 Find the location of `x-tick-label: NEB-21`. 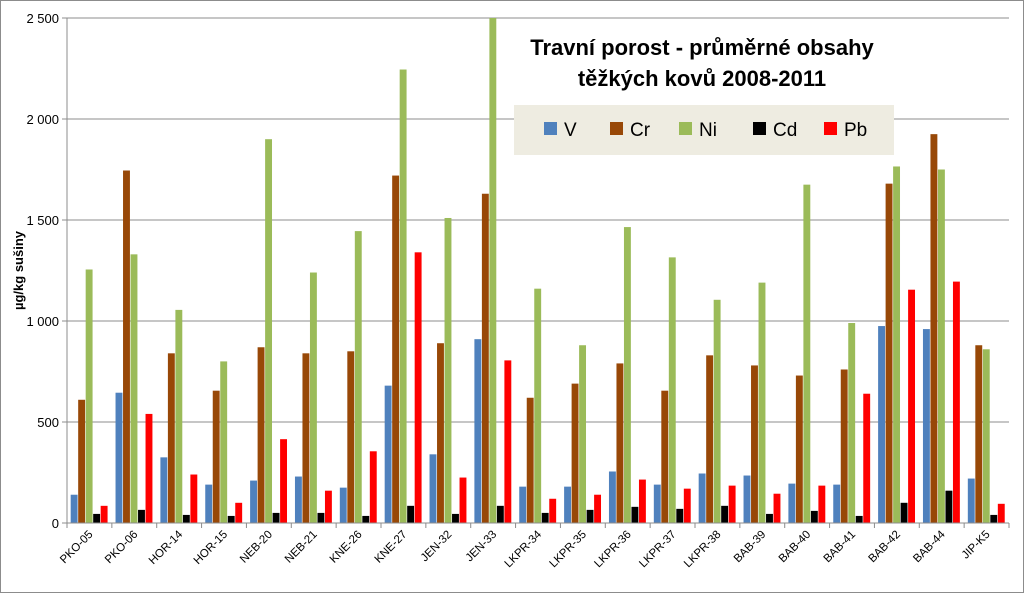

x-tick-label: NEB-21 is located at coordinates (301, 547).